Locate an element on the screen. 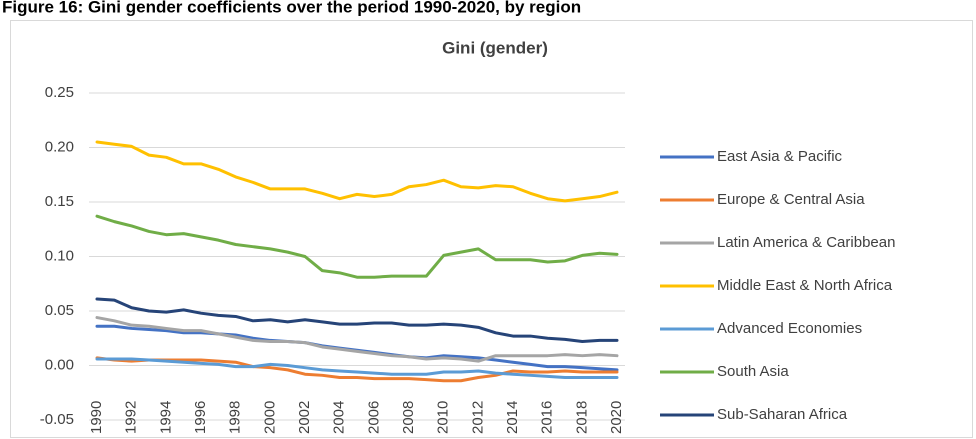  legend-label: South Asia is located at coordinates (753, 371).